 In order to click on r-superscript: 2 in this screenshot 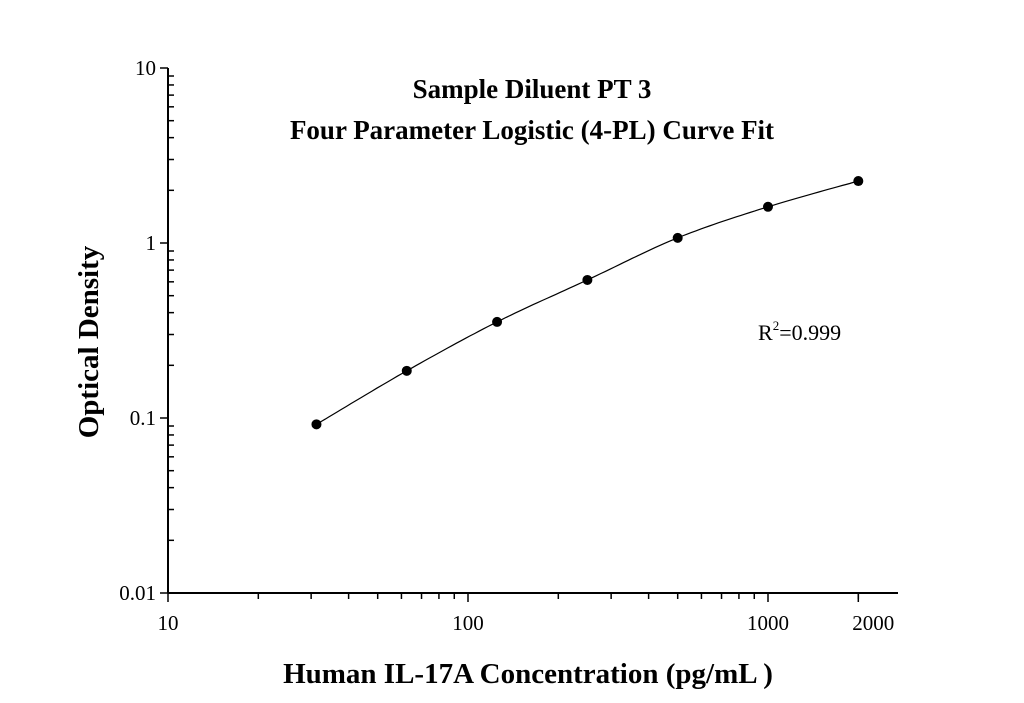, I will do `click(776, 325)`.